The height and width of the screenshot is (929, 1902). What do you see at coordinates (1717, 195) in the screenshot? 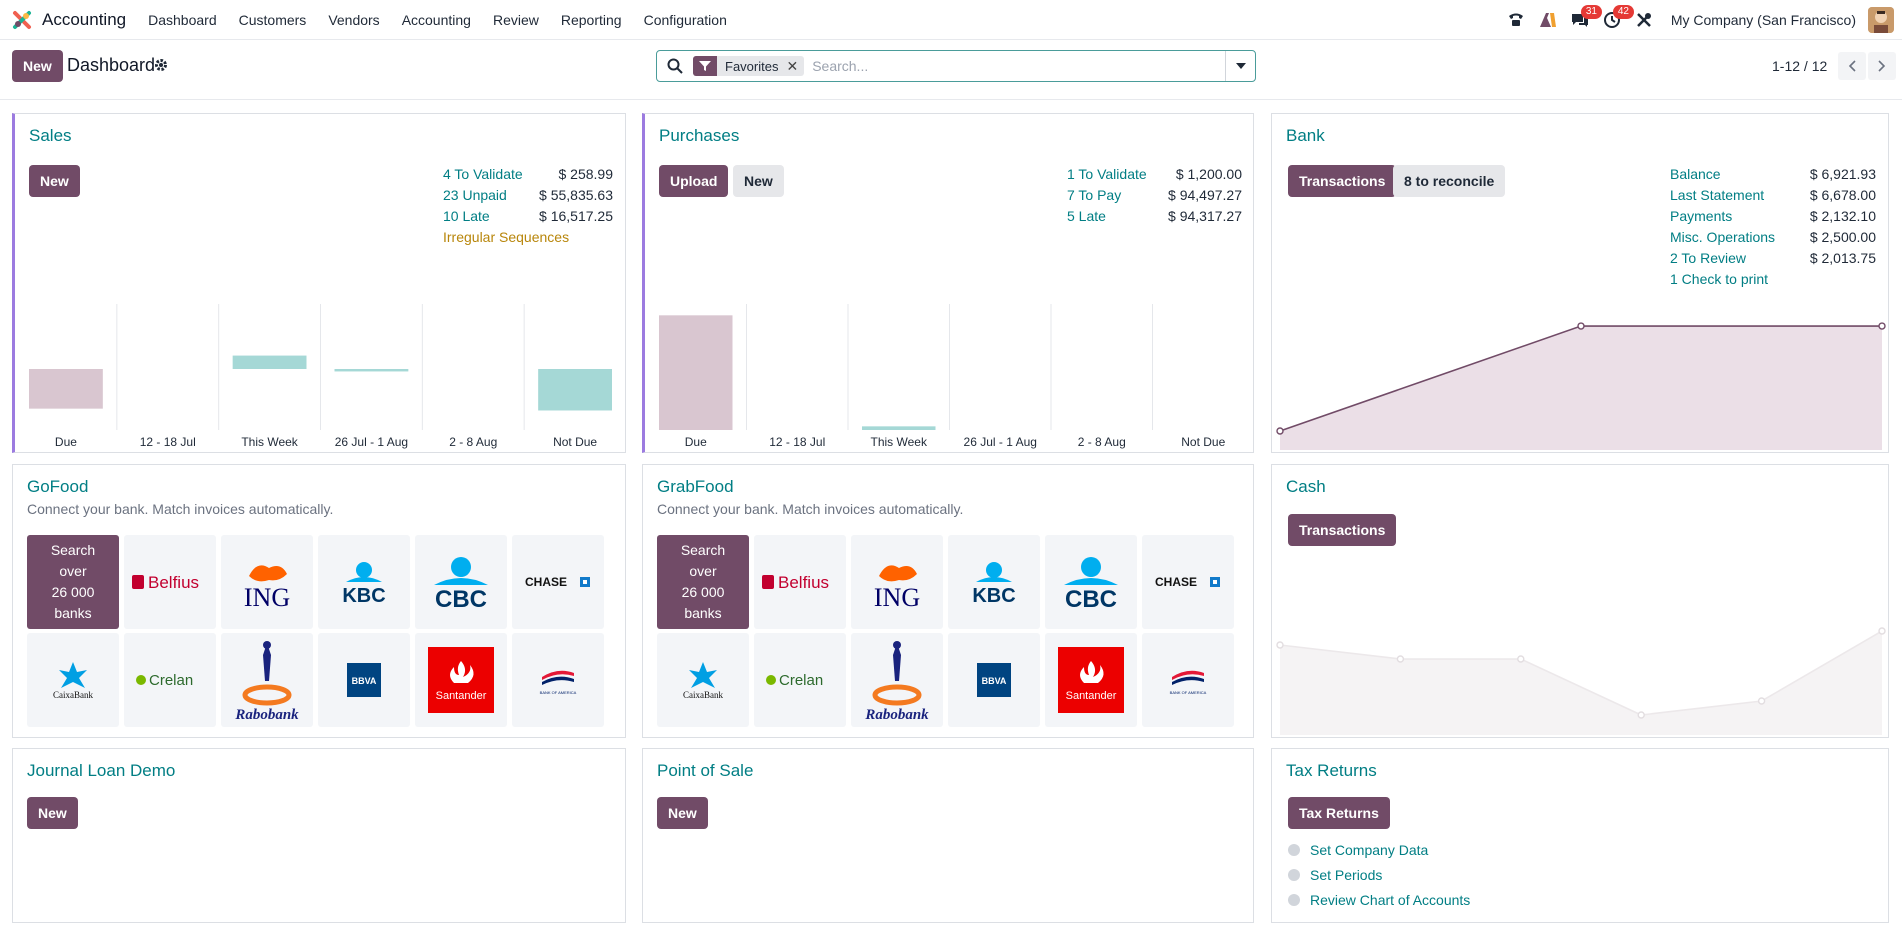
I see `bank-last-statement-link: Last Statement` at bounding box center [1717, 195].